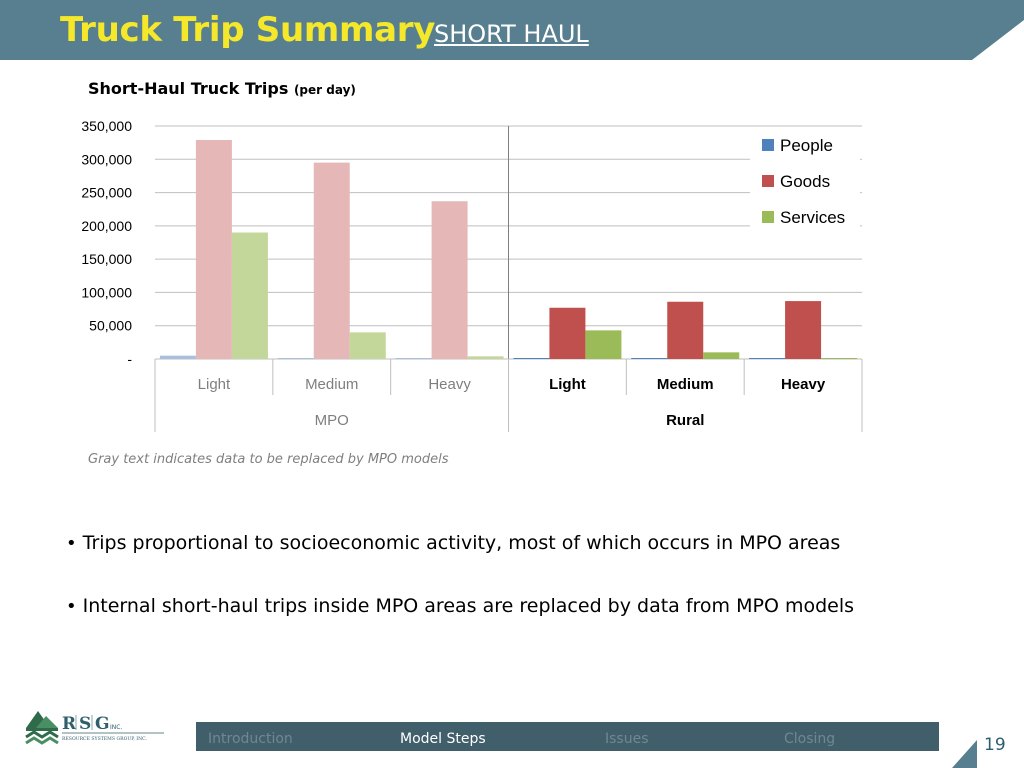  What do you see at coordinates (106, 292) in the screenshot?
I see `y-tick-label: 100,000` at bounding box center [106, 292].